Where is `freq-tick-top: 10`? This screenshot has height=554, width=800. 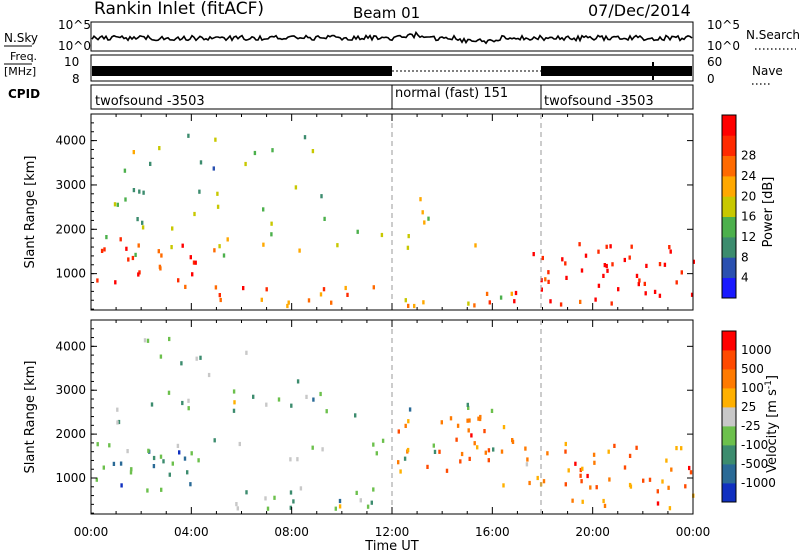 freq-tick-top: 10 is located at coordinates (71, 62).